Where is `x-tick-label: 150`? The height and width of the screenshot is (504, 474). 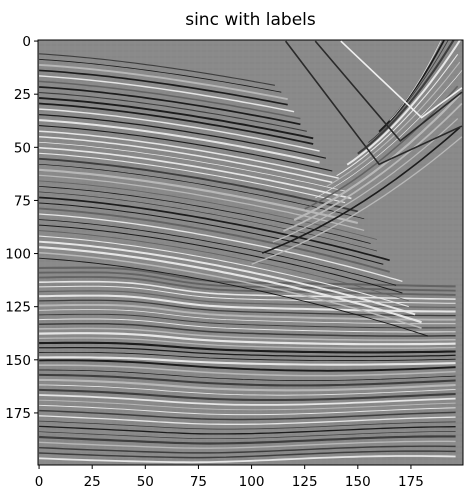
x-tick-label: 150 is located at coordinates (358, 482).